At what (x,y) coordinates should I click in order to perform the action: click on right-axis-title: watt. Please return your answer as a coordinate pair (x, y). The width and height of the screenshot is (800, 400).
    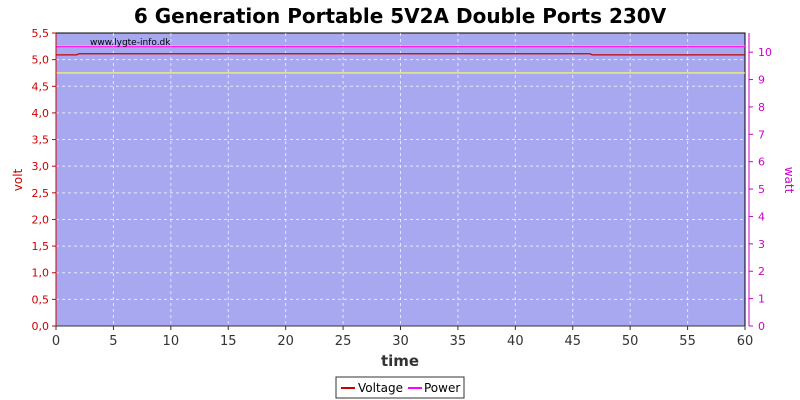
    Looking at the image, I should click on (789, 180).